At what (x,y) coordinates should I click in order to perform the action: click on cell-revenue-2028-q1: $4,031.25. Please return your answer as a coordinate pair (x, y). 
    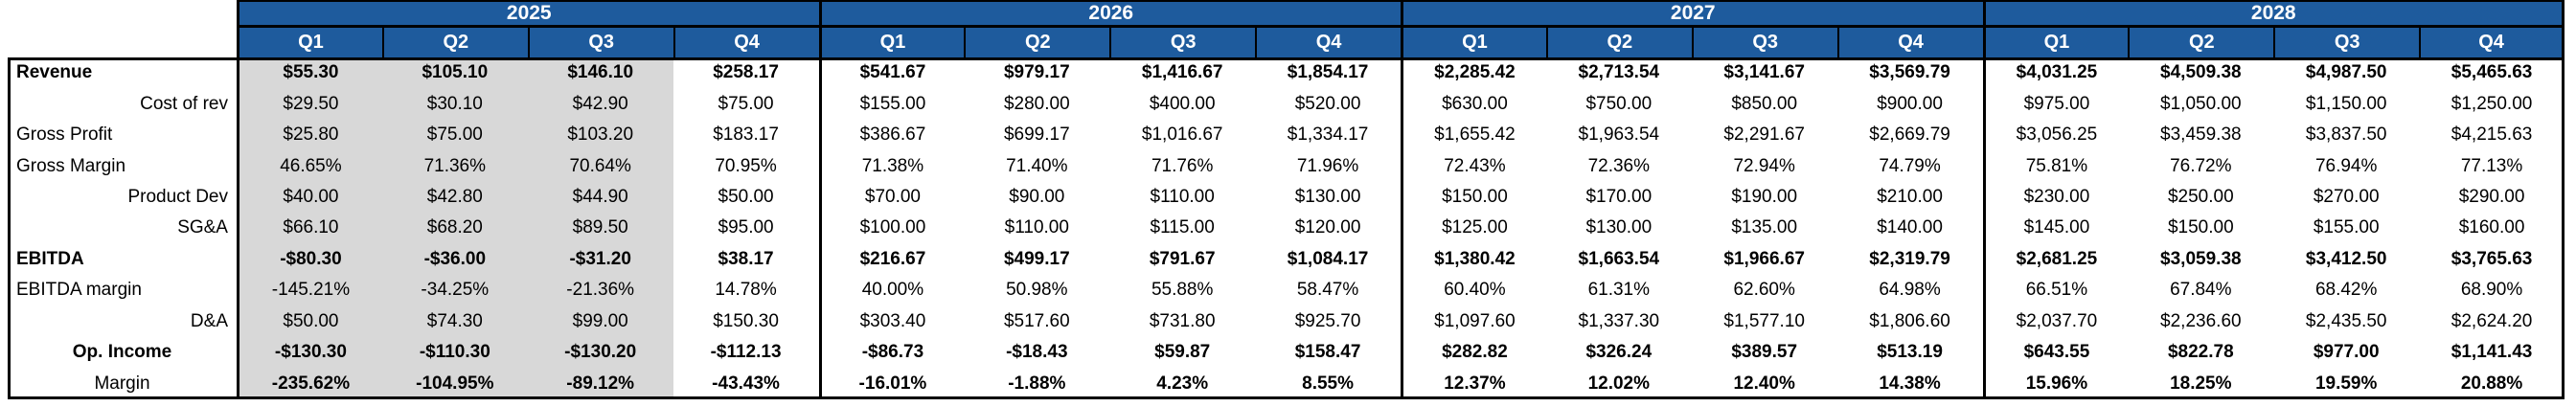
    Looking at the image, I should click on (2055, 73).